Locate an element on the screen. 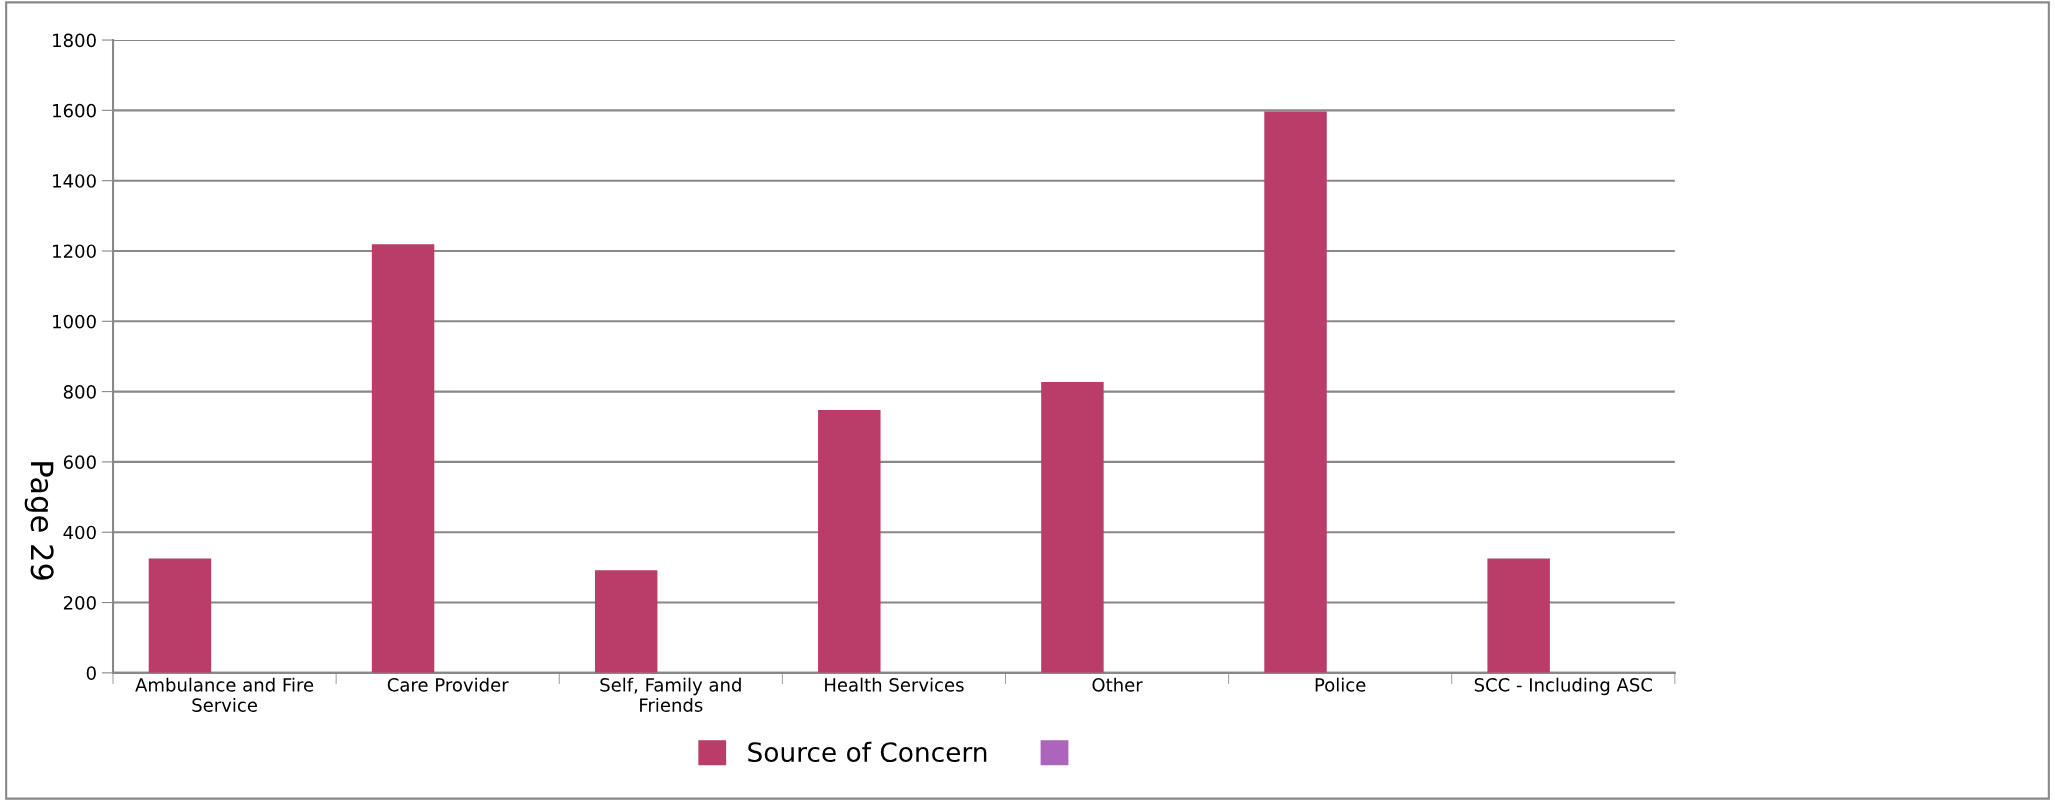 Image resolution: width=2055 pixels, height=801 pixels. x-tick-label: Police is located at coordinates (1340, 684).